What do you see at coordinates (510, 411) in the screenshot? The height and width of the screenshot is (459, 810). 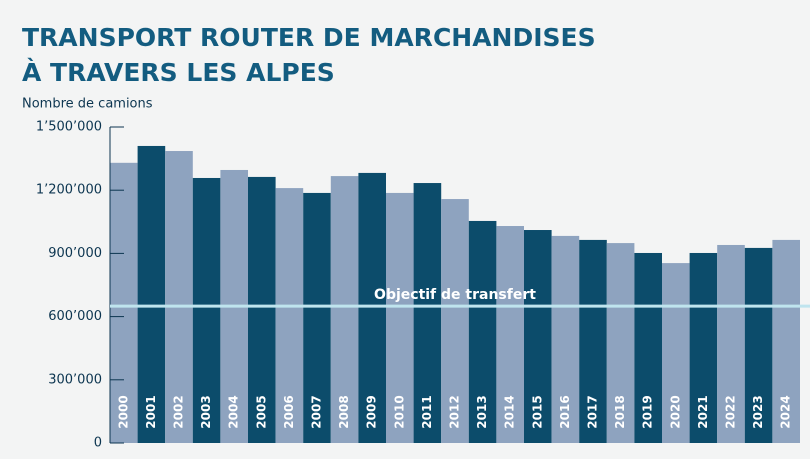 I see `x-tick-label: 2014` at bounding box center [510, 411].